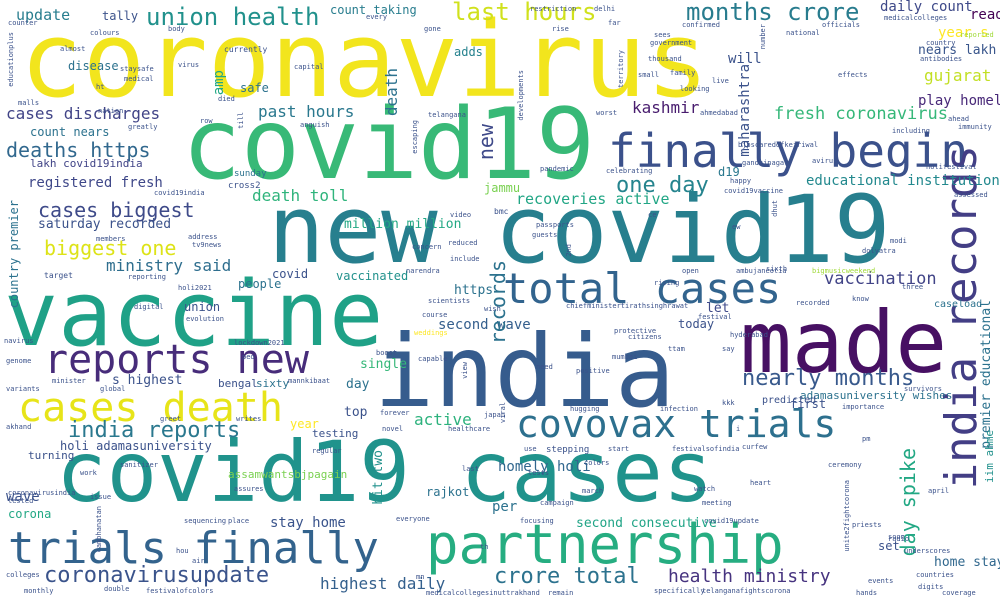 This screenshot has height=600, width=1000. What do you see at coordinates (662, 35) in the screenshot?
I see `word: sees` at bounding box center [662, 35].